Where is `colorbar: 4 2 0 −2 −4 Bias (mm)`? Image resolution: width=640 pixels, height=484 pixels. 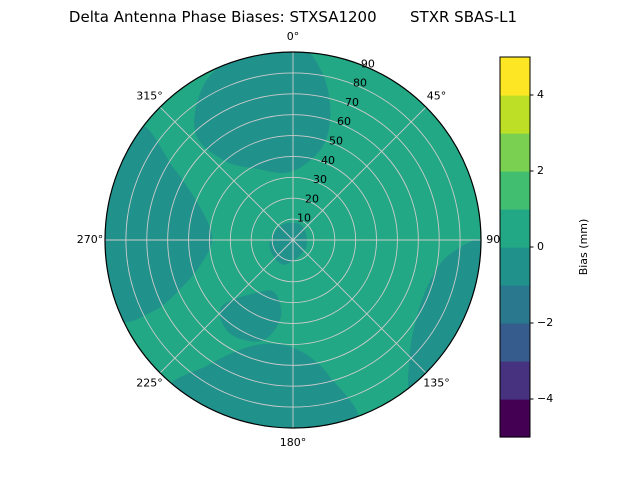
colorbar: 4 2 0 −2 −4 Bias (mm) is located at coordinates (544, 247).